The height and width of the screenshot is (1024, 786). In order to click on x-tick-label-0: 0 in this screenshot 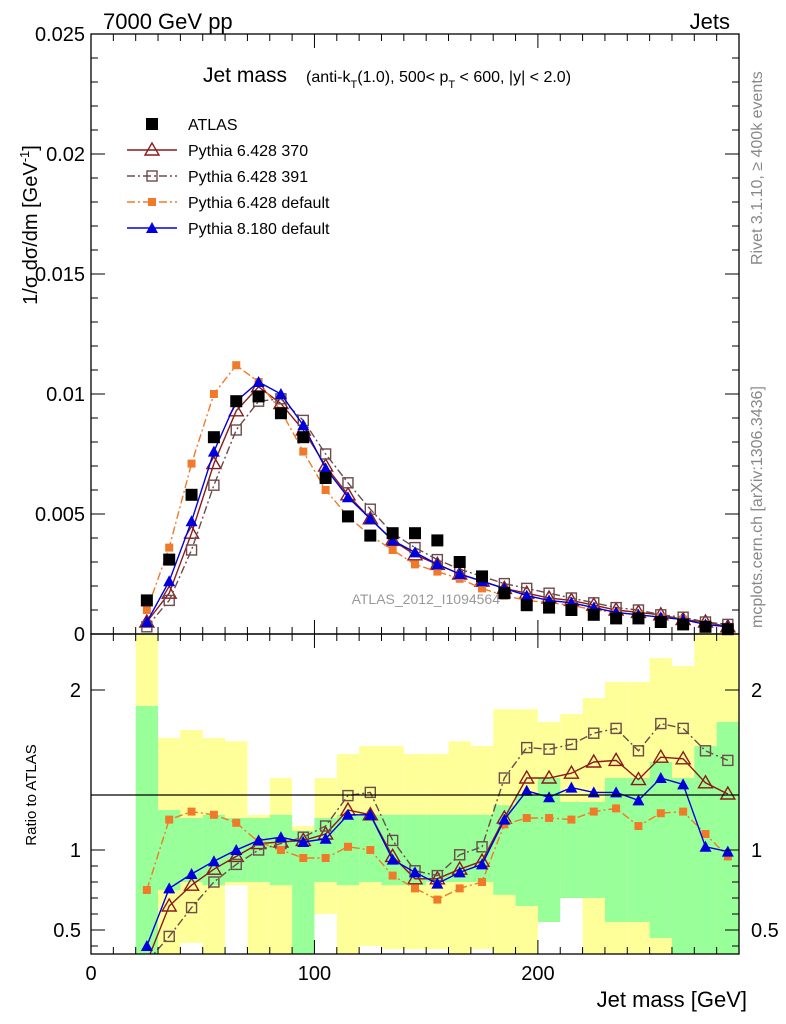, I will do `click(90, 974)`.